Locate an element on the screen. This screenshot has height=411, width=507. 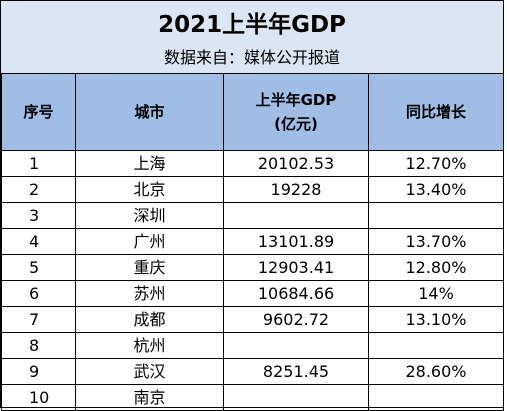
cell-city: 苏州 is located at coordinates (149, 293).